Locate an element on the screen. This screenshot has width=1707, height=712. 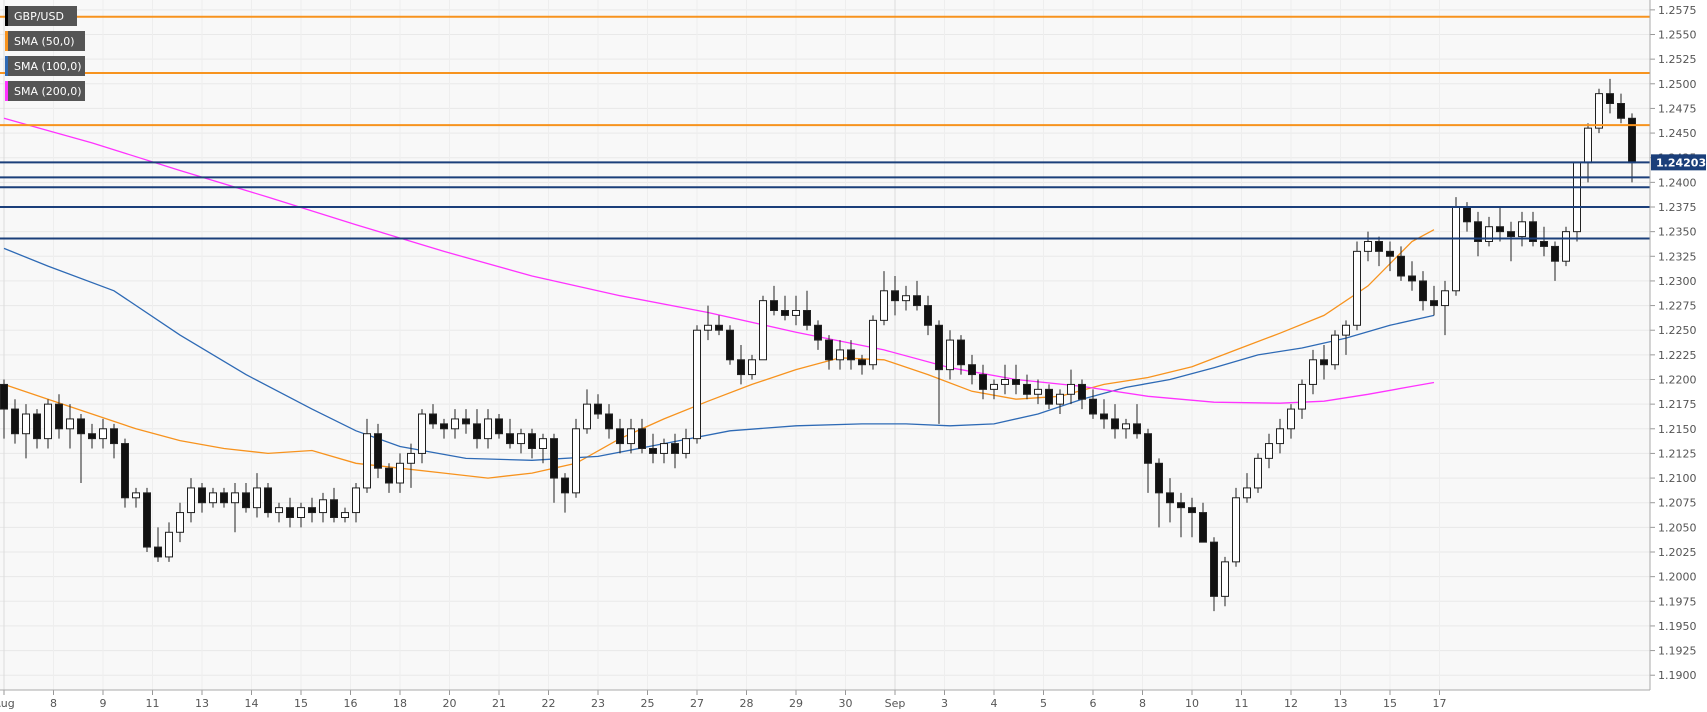
y-tick-label: 1.2100 is located at coordinates (1677, 478).